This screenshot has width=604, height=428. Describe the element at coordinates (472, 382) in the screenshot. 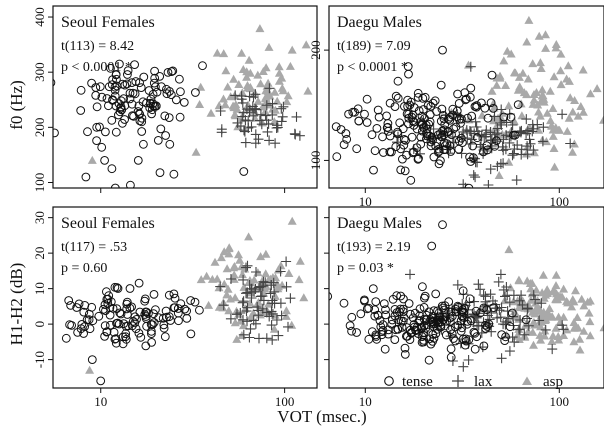

I see `legend-entry-lax: lax` at that location.